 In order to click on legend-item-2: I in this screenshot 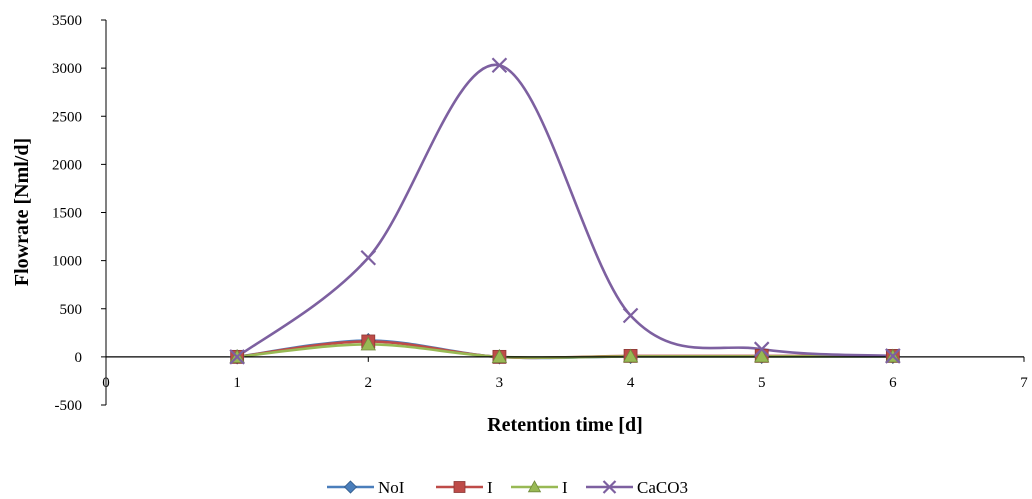, I will do `click(539, 487)`.